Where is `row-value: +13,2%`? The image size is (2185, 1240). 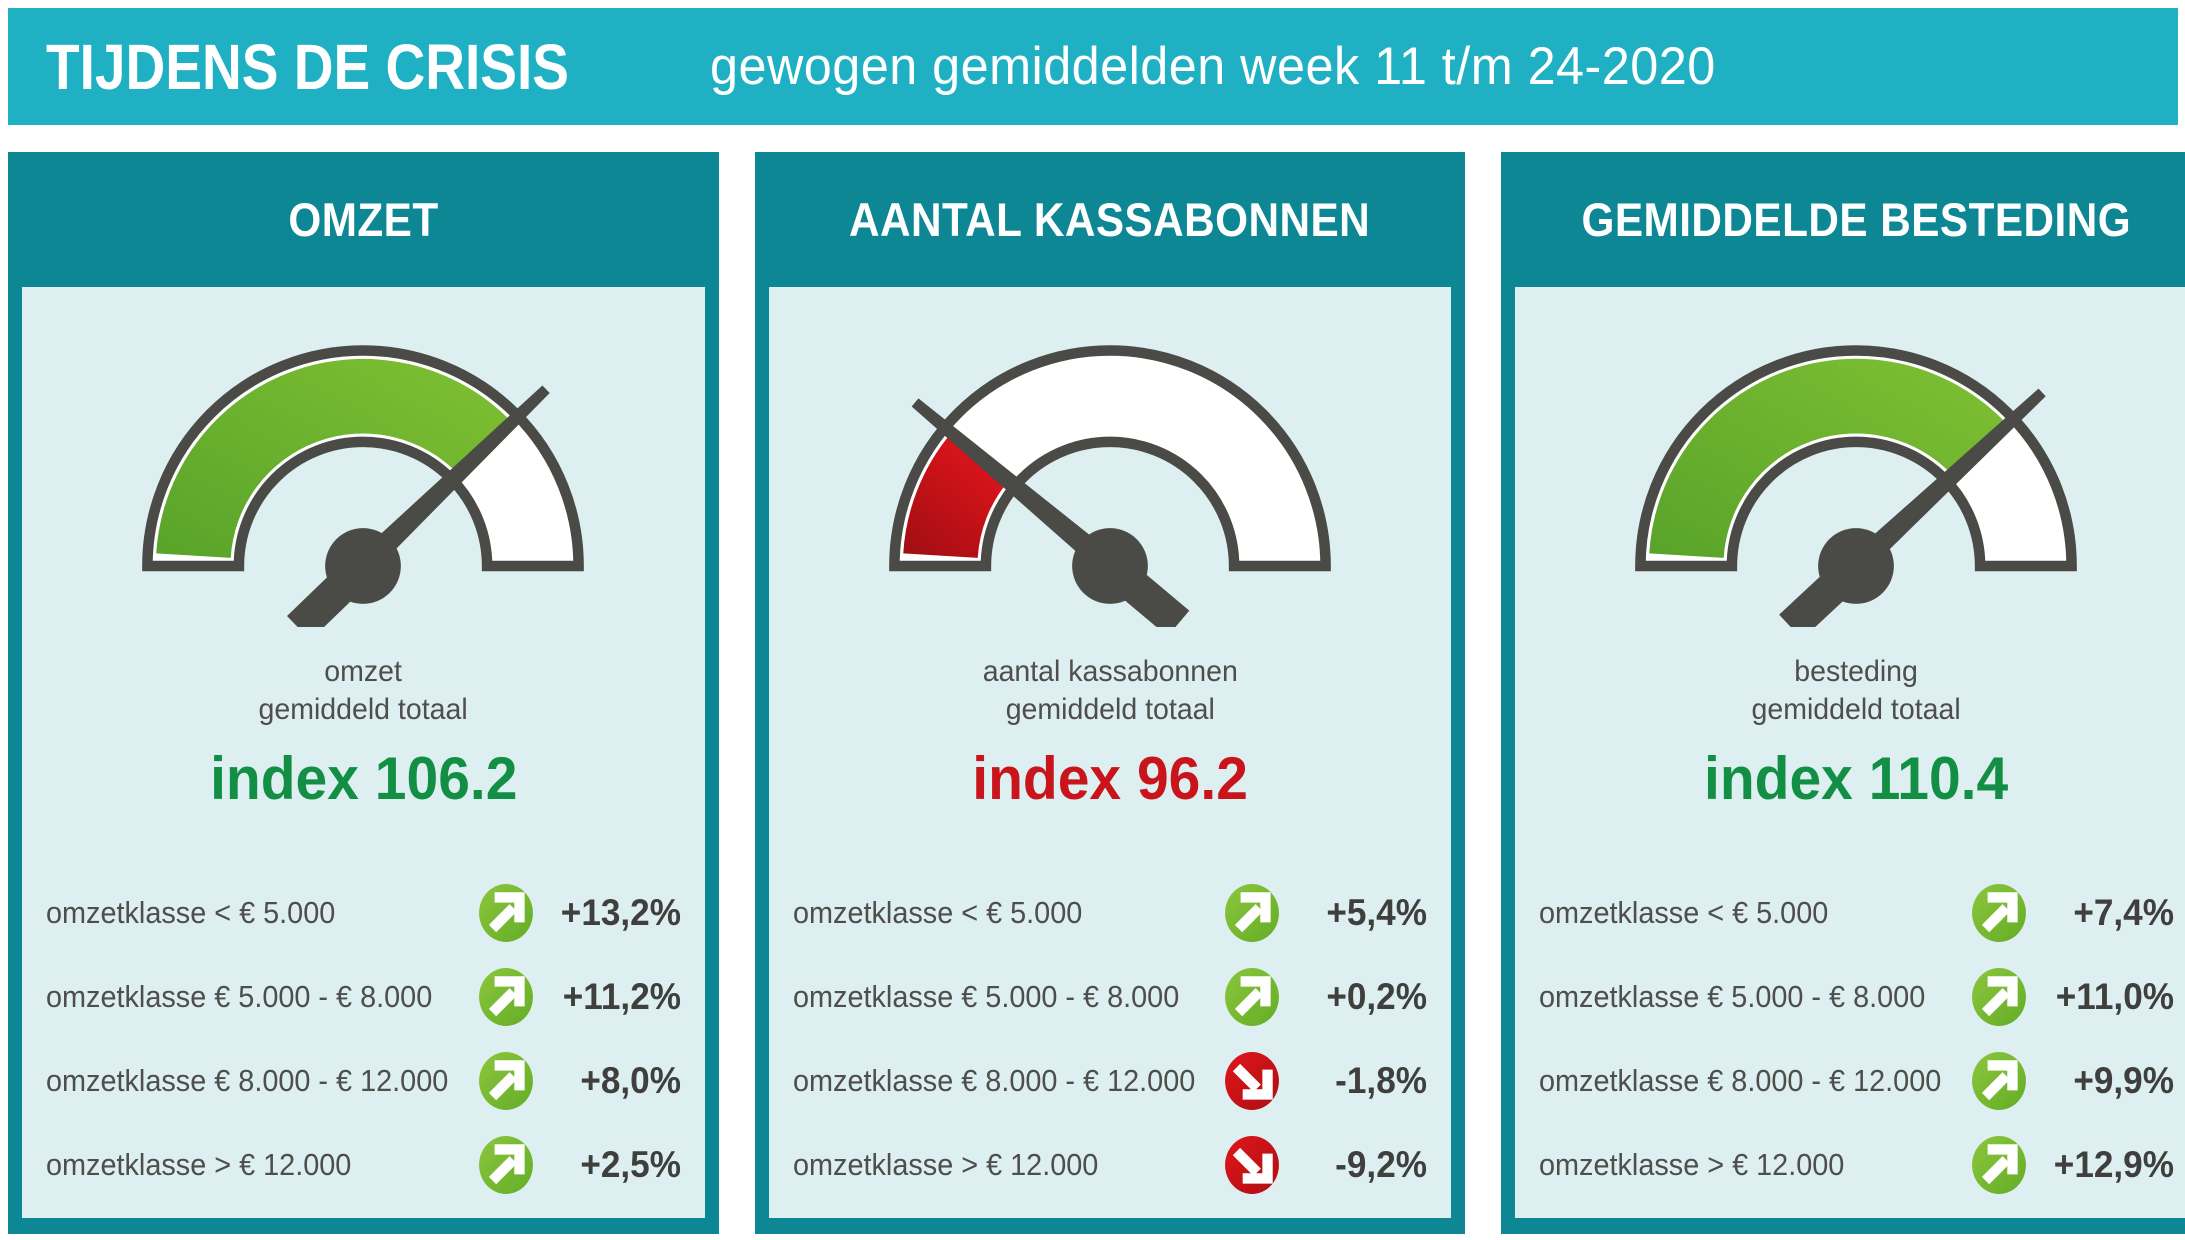 row-value: +13,2% is located at coordinates (620, 912).